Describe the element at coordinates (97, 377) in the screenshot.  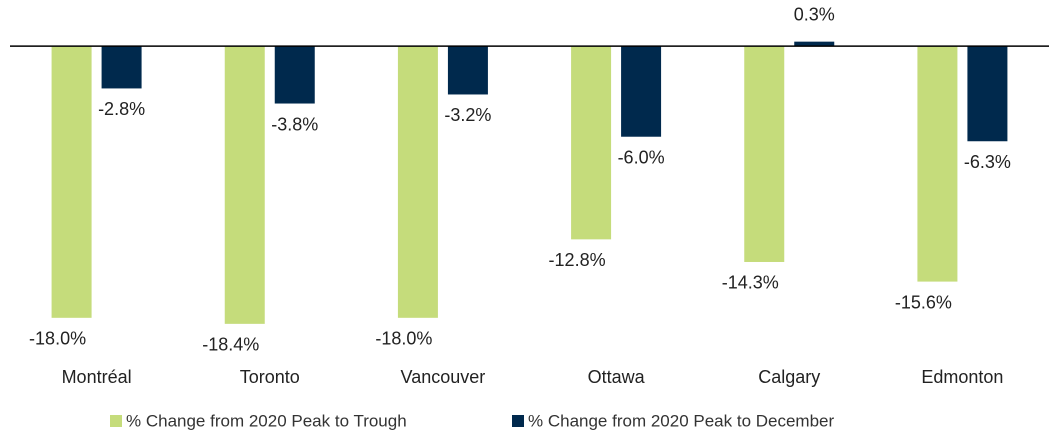
I see `x-tick-label: Montréal` at that location.